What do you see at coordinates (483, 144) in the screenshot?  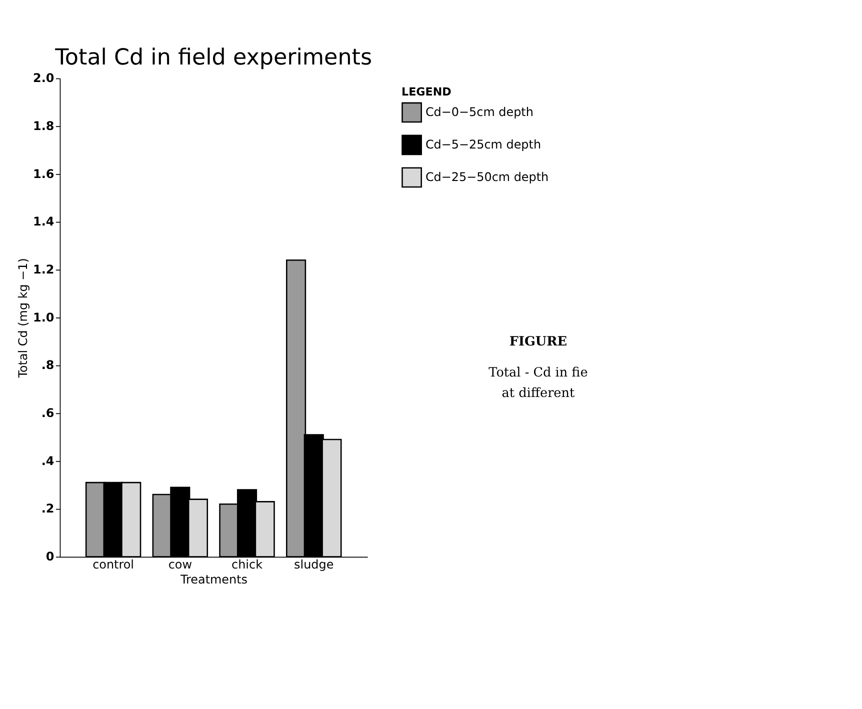 I see `legend-label: Cd−5−25cm depth` at bounding box center [483, 144].